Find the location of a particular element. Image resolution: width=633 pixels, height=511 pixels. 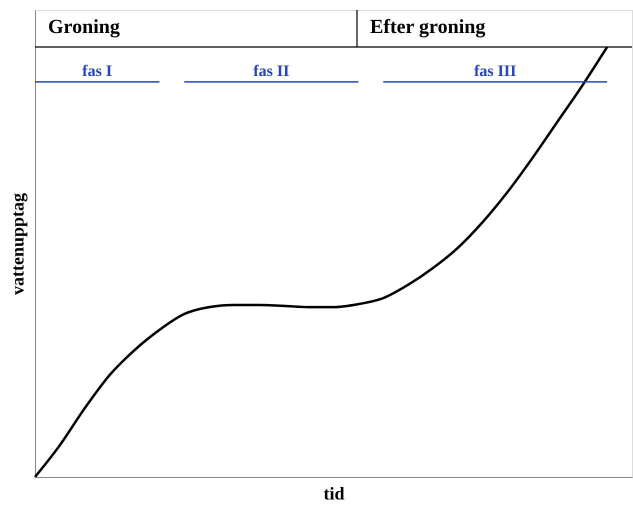

series-label: fas I is located at coordinates (97, 71).